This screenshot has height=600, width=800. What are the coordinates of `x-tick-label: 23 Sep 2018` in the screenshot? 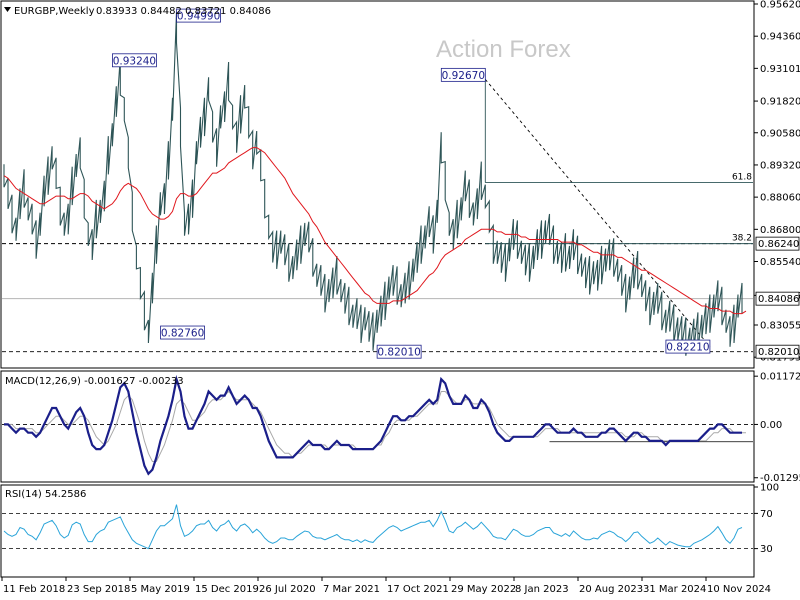 It's located at (98, 589).